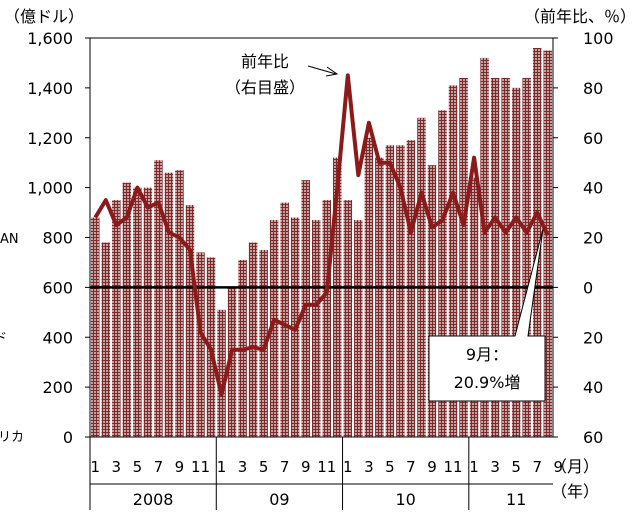  Describe the element at coordinates (575, 491) in the screenshot. I see `x-axis-year-unit: （年）` at that location.